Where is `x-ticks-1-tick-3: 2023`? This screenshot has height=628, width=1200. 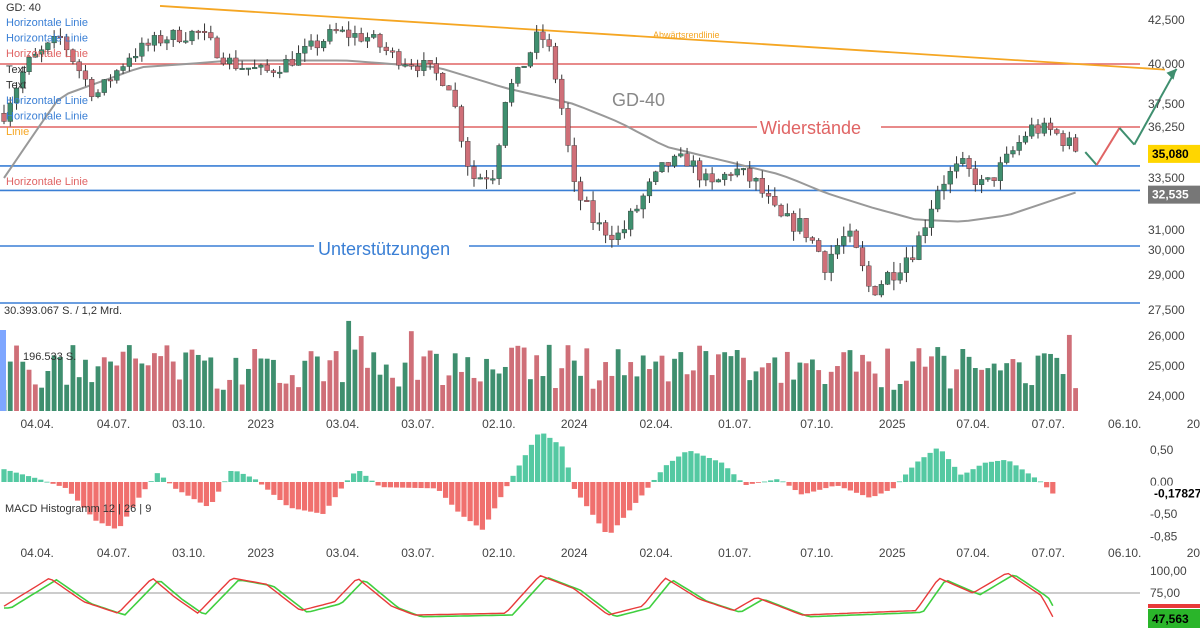 x-ticks-1-tick-3: 2023 is located at coordinates (260, 424).